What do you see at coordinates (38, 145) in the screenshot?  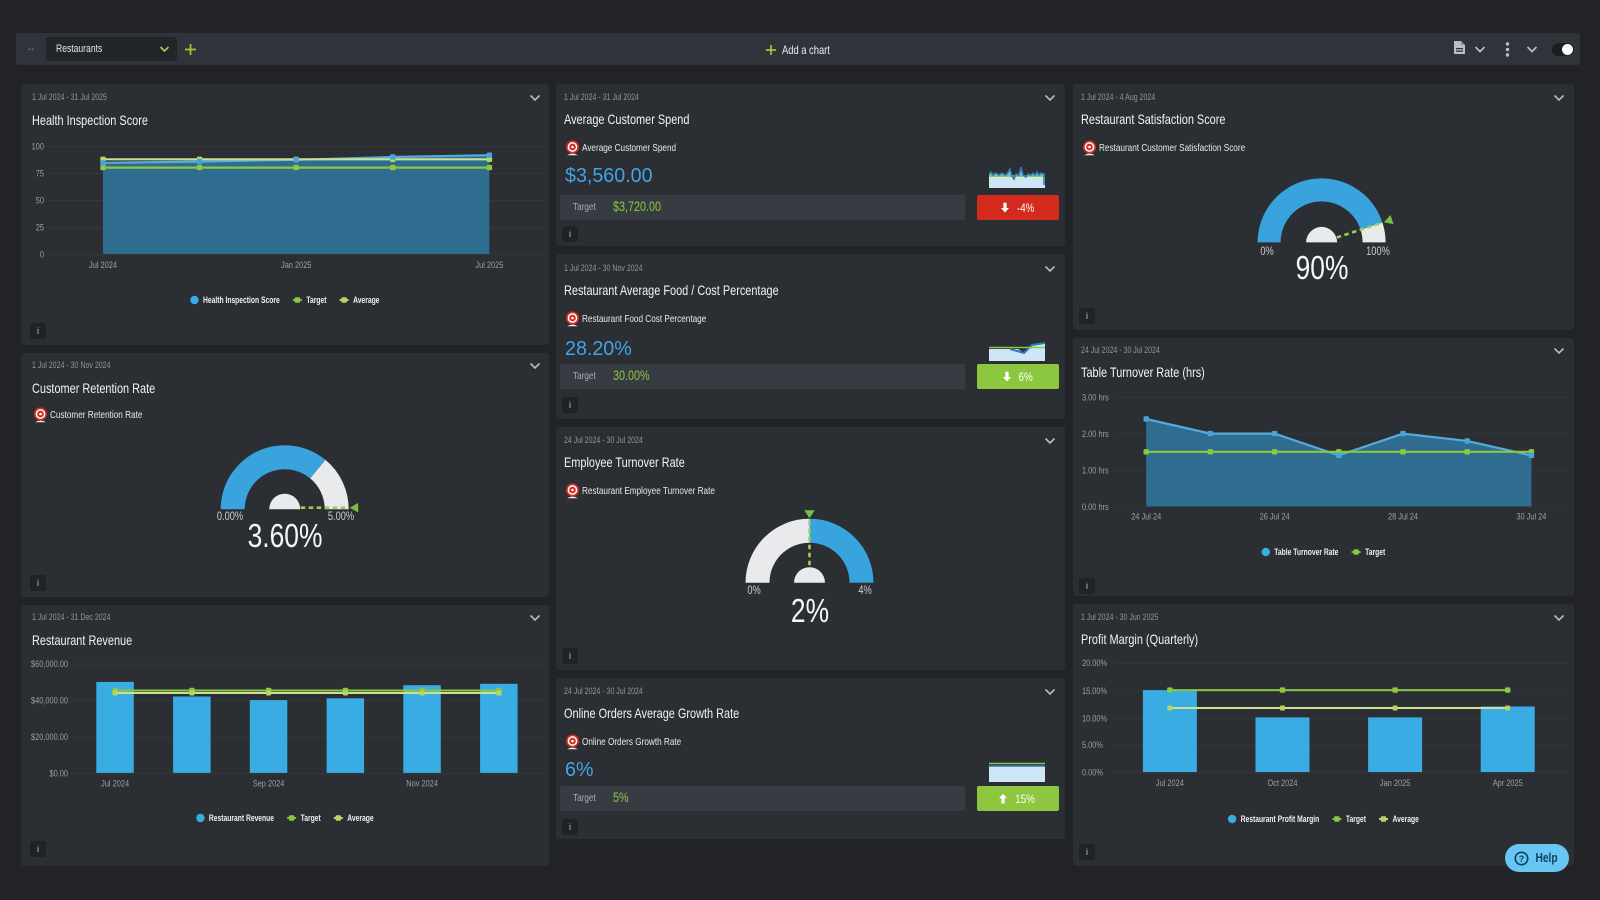 I see `svg-text: 100` at bounding box center [38, 145].